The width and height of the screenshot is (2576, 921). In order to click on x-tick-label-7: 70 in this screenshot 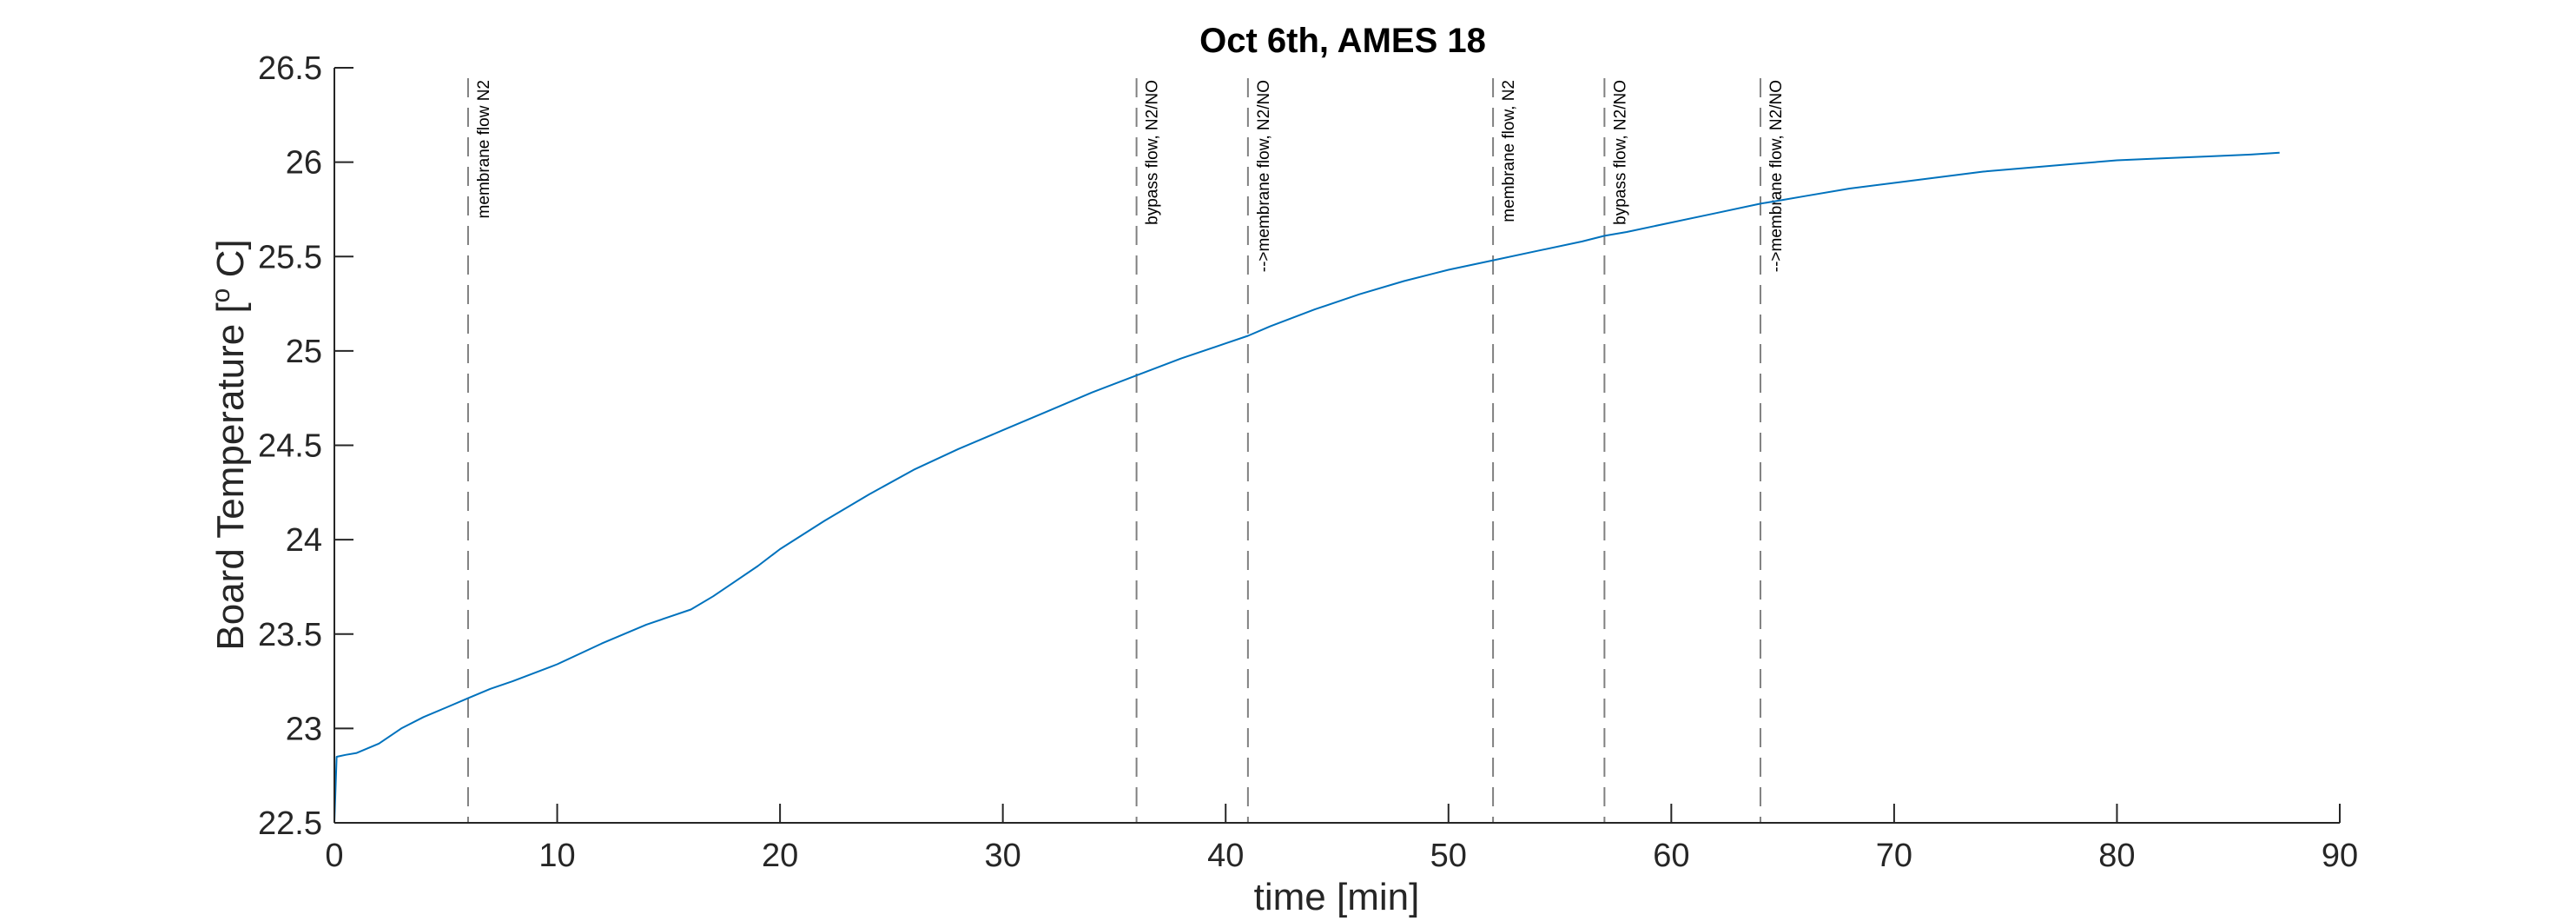, I will do `click(1894, 856)`.